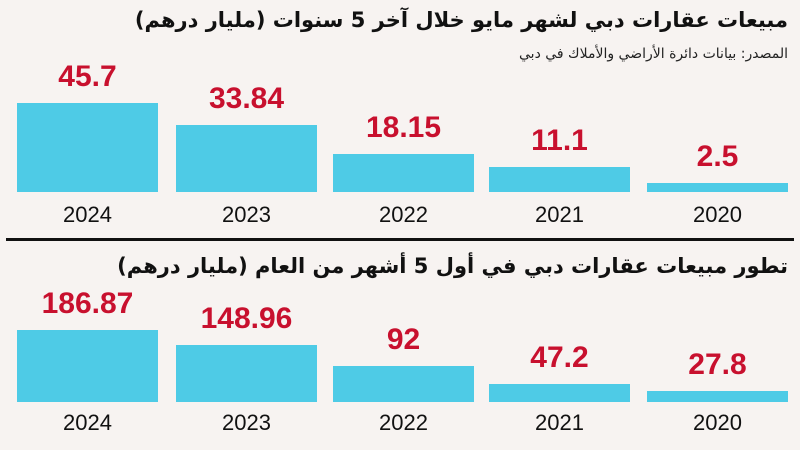  Describe the element at coordinates (403, 340) in the screenshot. I see `value-label: 92` at that location.